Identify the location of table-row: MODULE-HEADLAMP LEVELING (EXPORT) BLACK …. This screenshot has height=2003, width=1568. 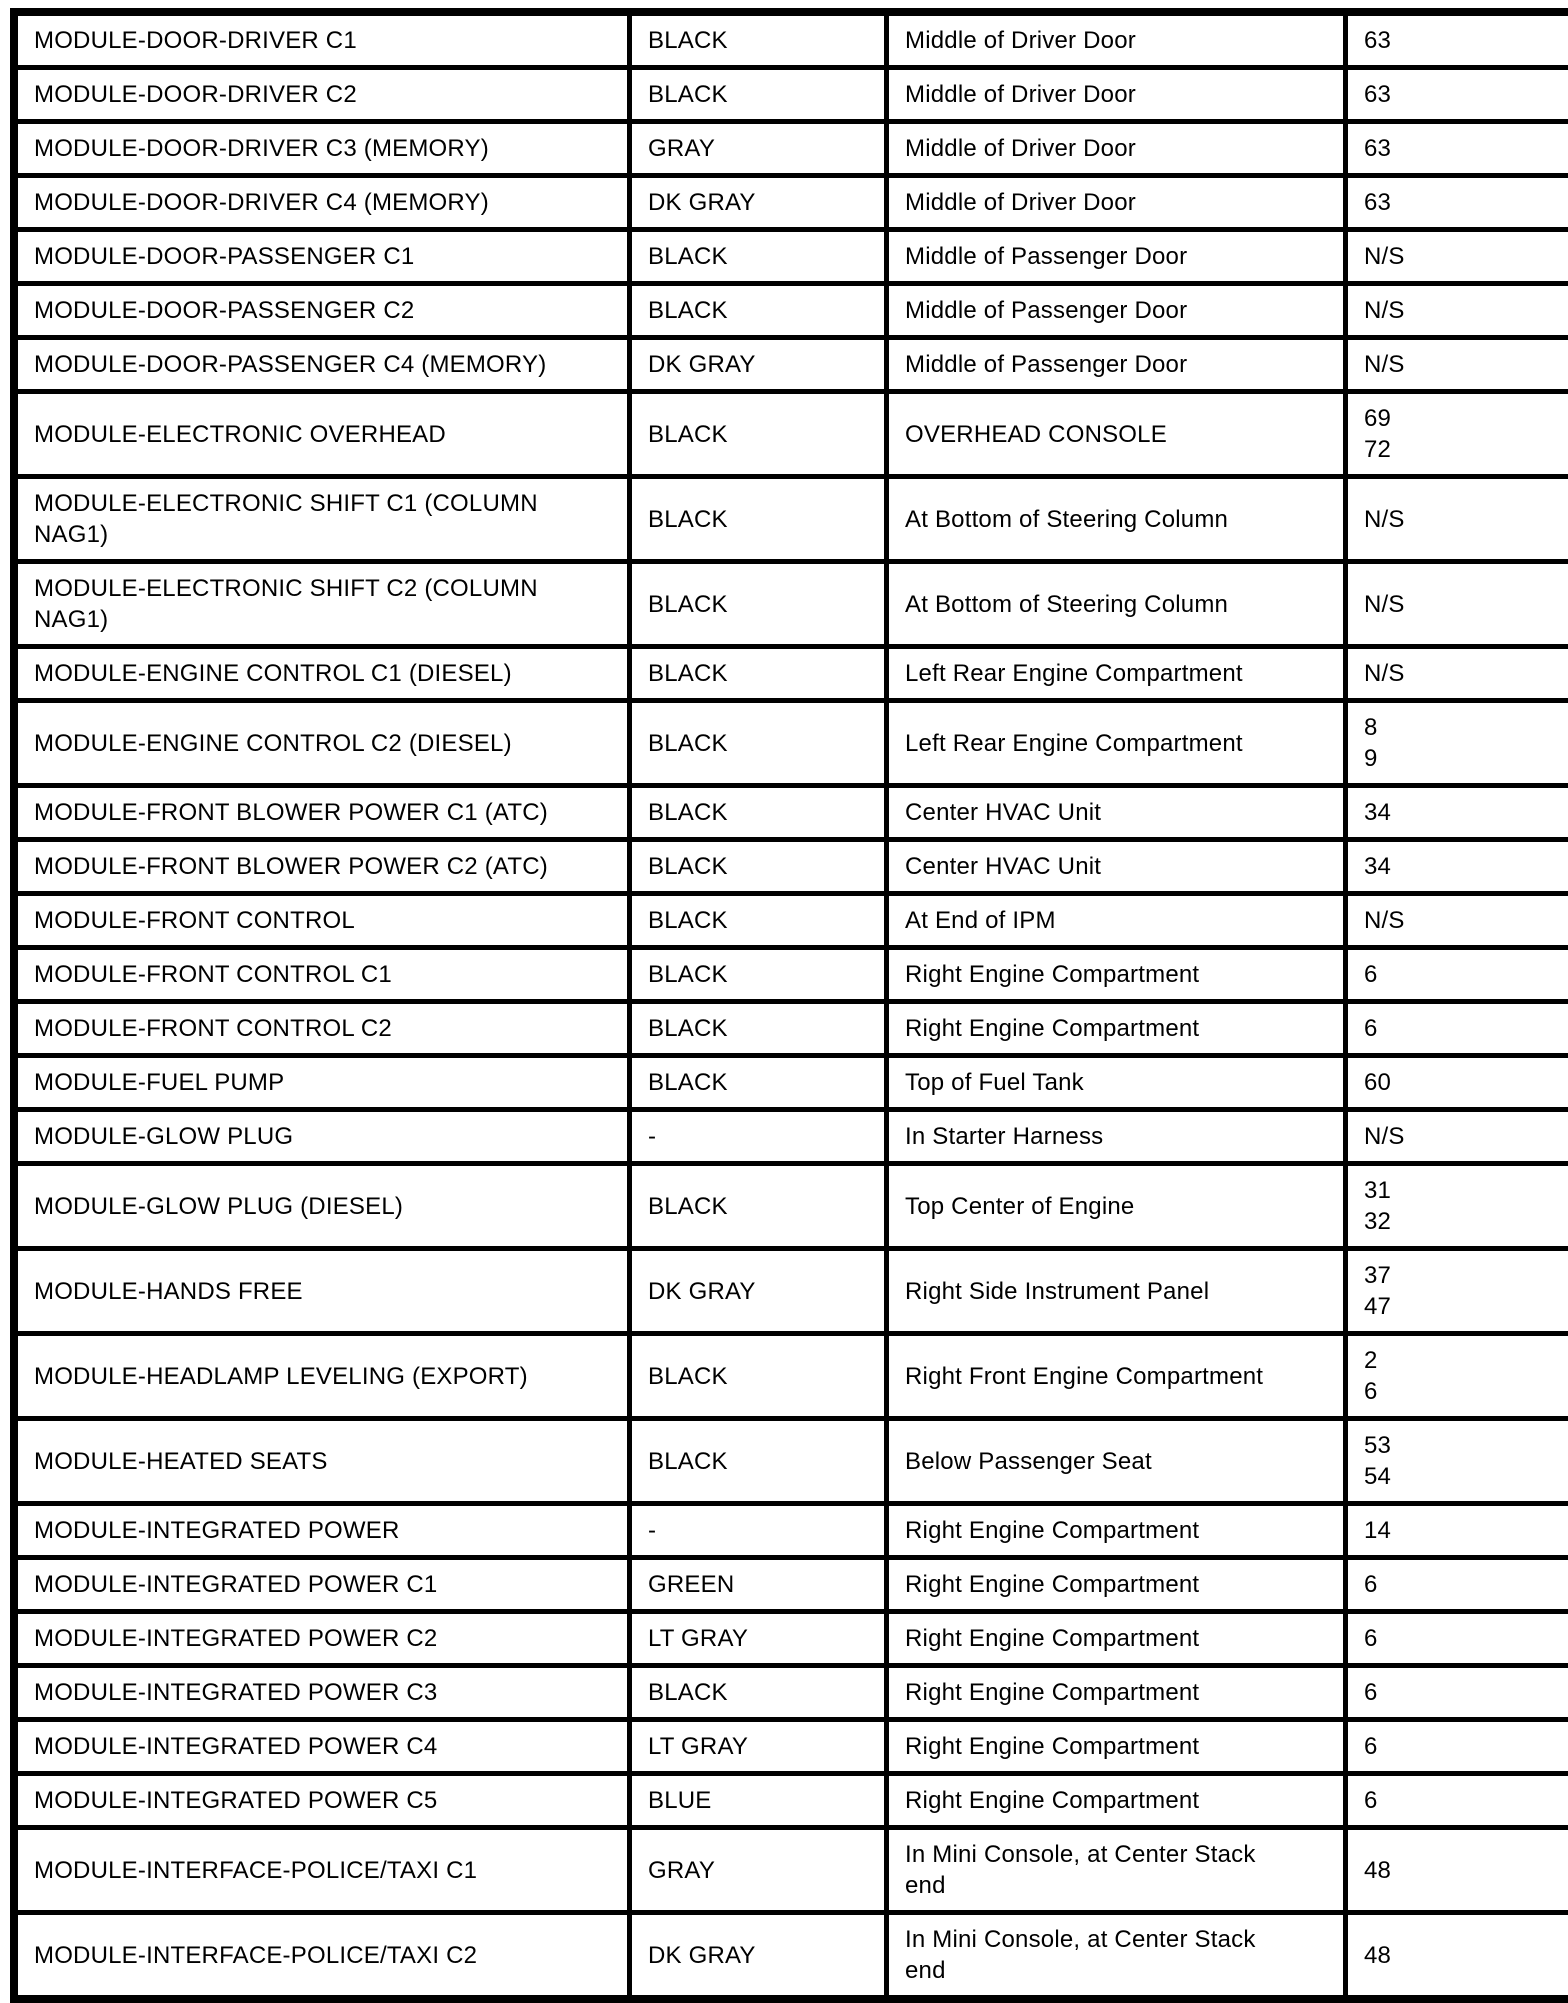
(791, 1376).